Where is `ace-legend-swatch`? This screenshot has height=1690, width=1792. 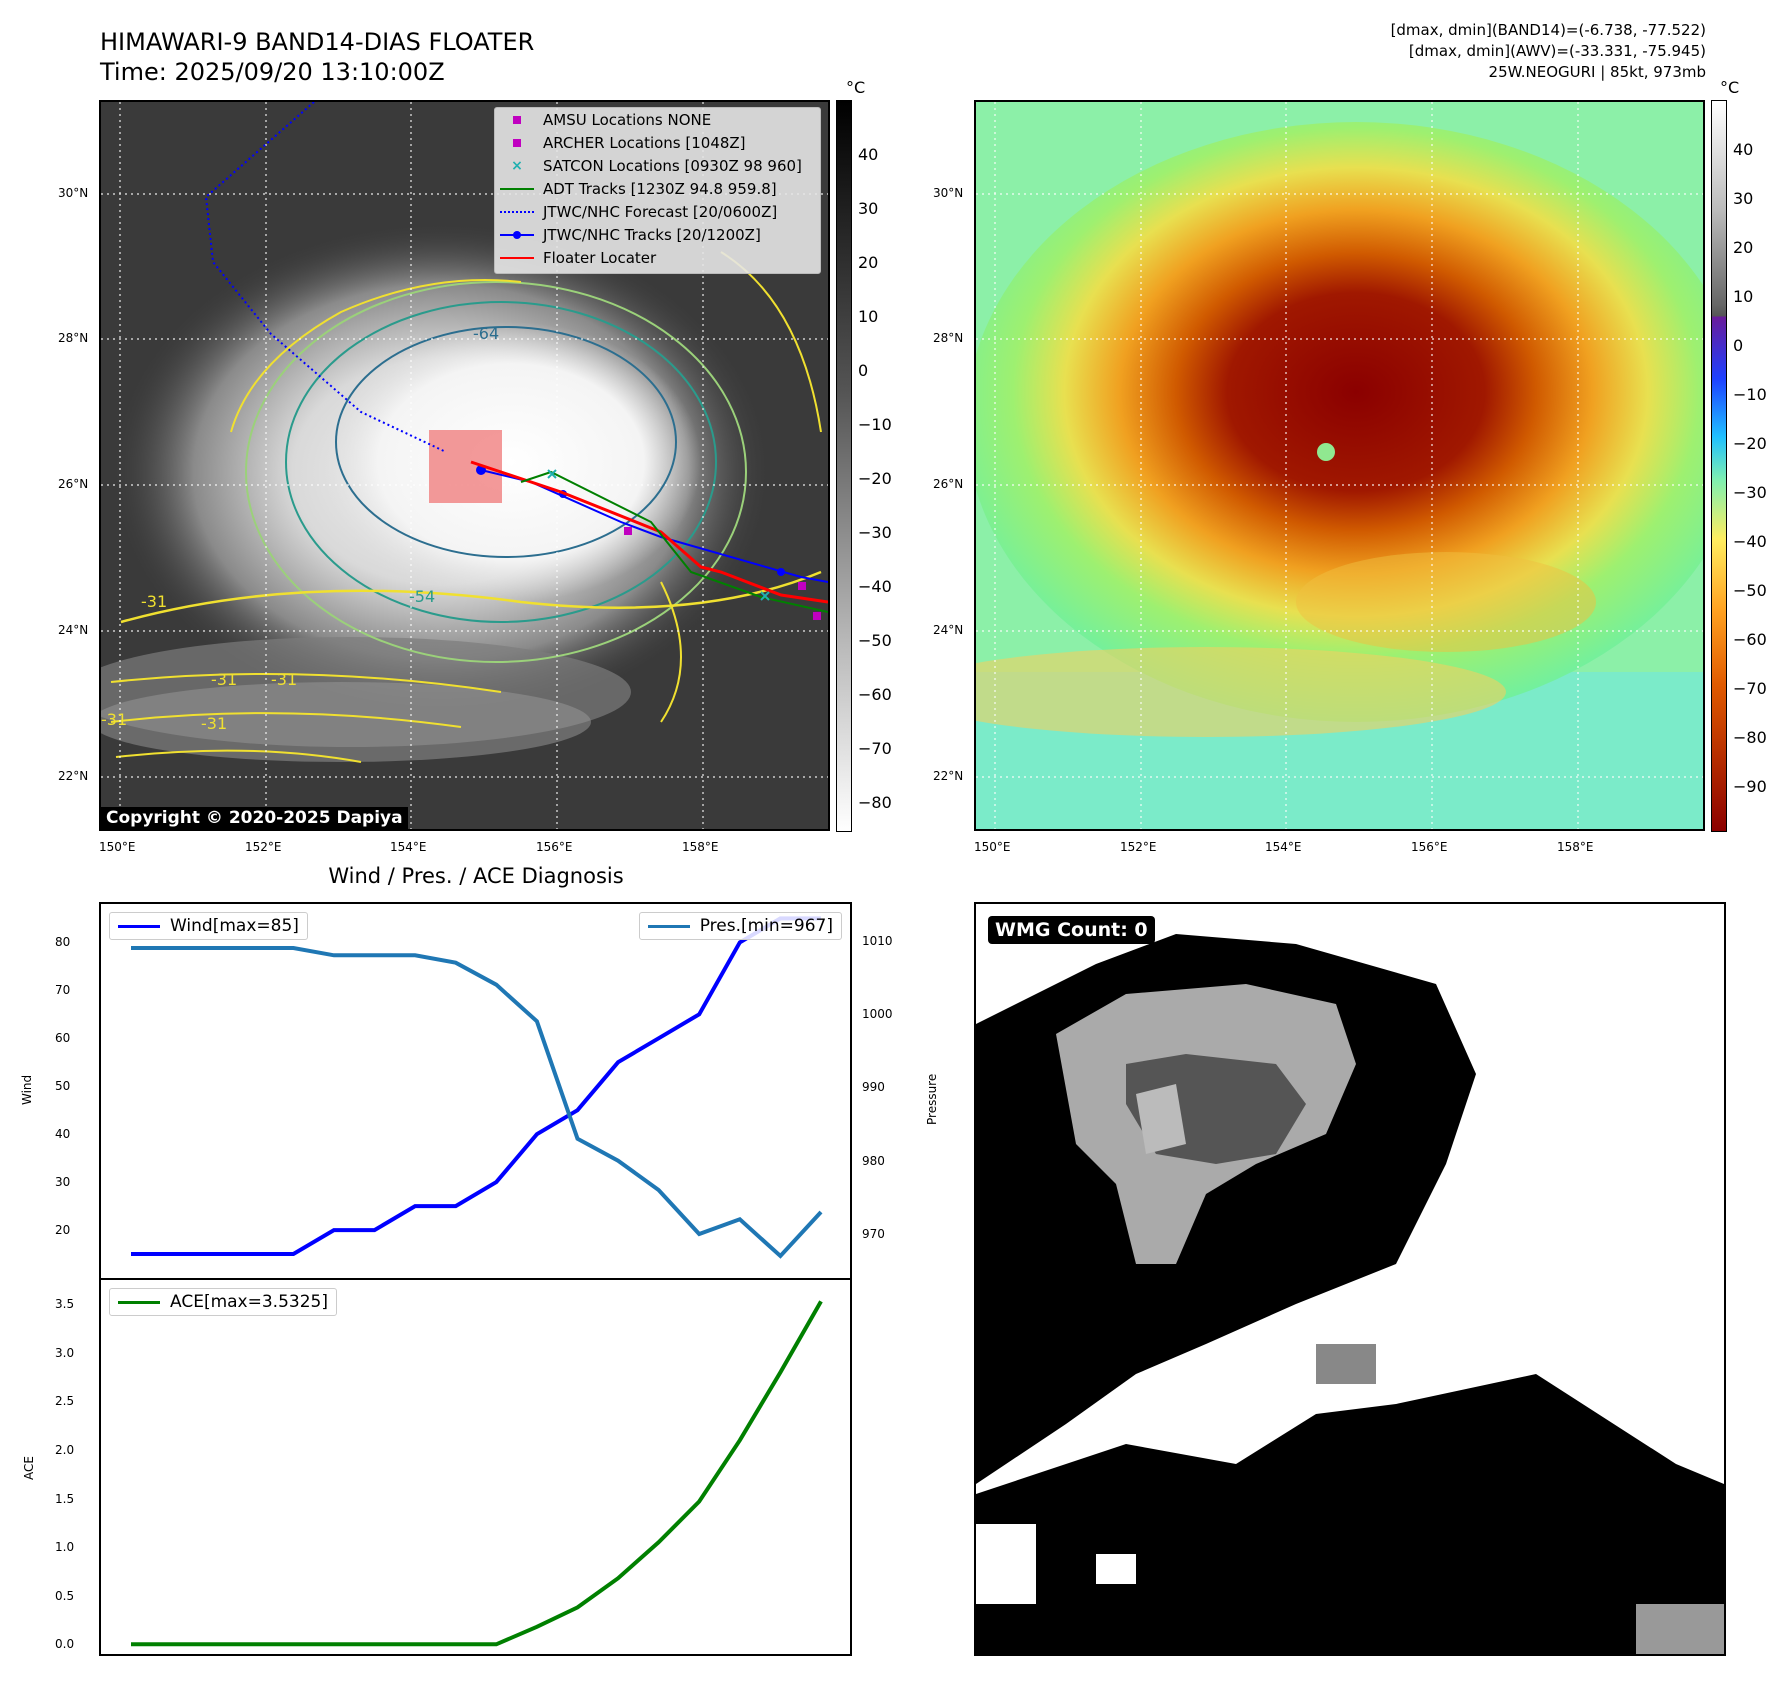
ace-legend-swatch is located at coordinates (139, 1302).